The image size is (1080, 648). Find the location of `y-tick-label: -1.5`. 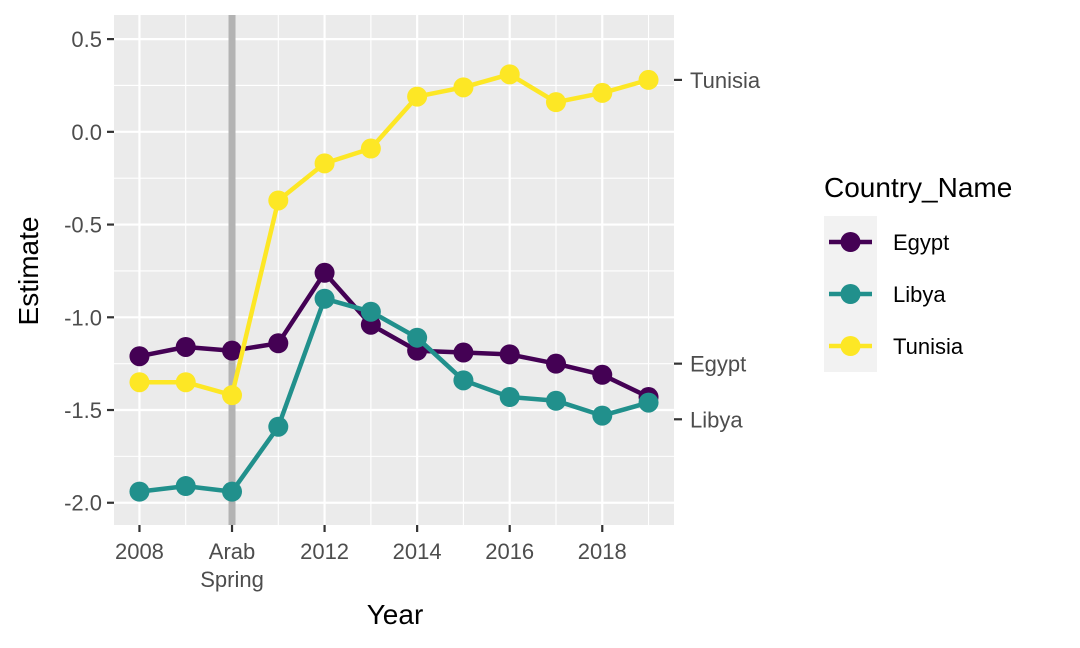

y-tick-label: -1.5 is located at coordinates (83, 410).